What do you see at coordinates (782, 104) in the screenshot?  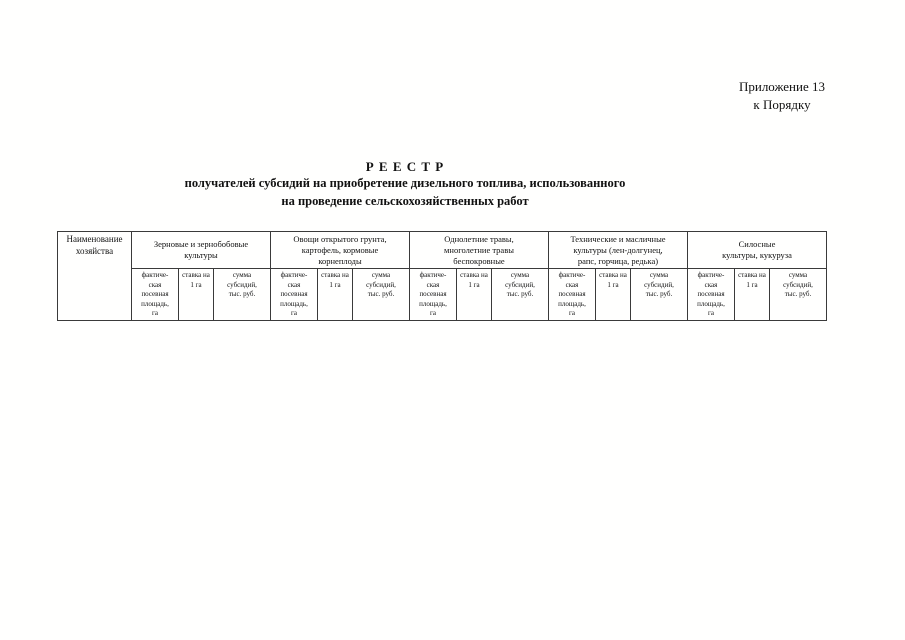 I see `appendix-line2: к Порядку` at bounding box center [782, 104].